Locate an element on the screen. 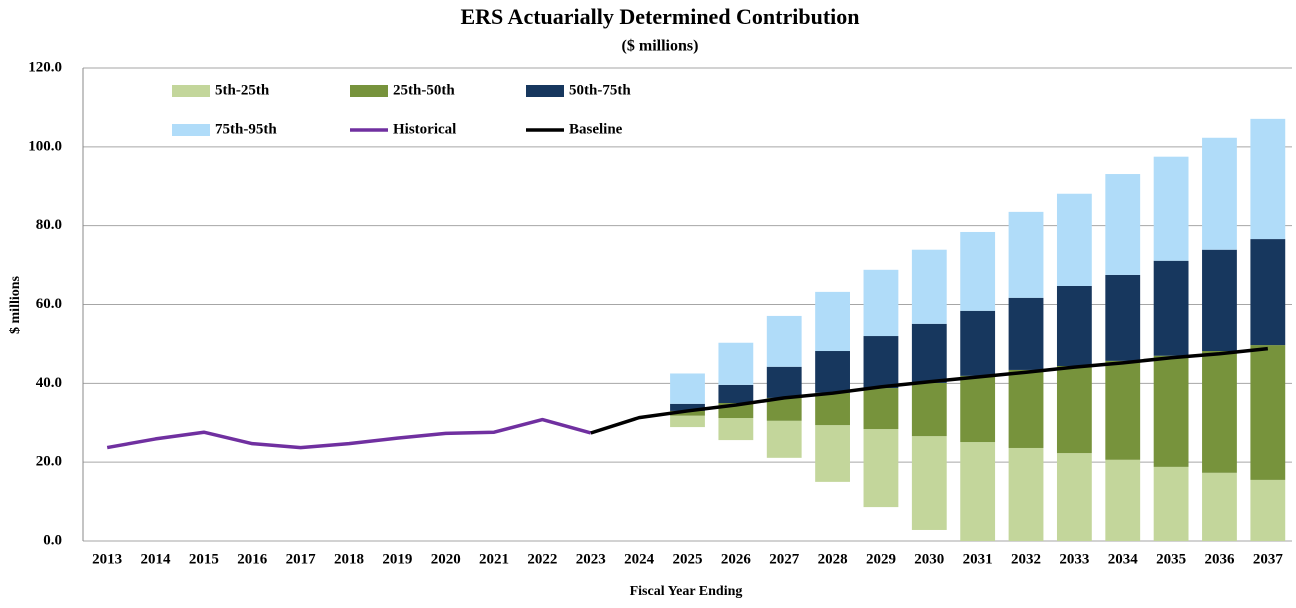  x-tick-label: 2017 is located at coordinates (301, 559).